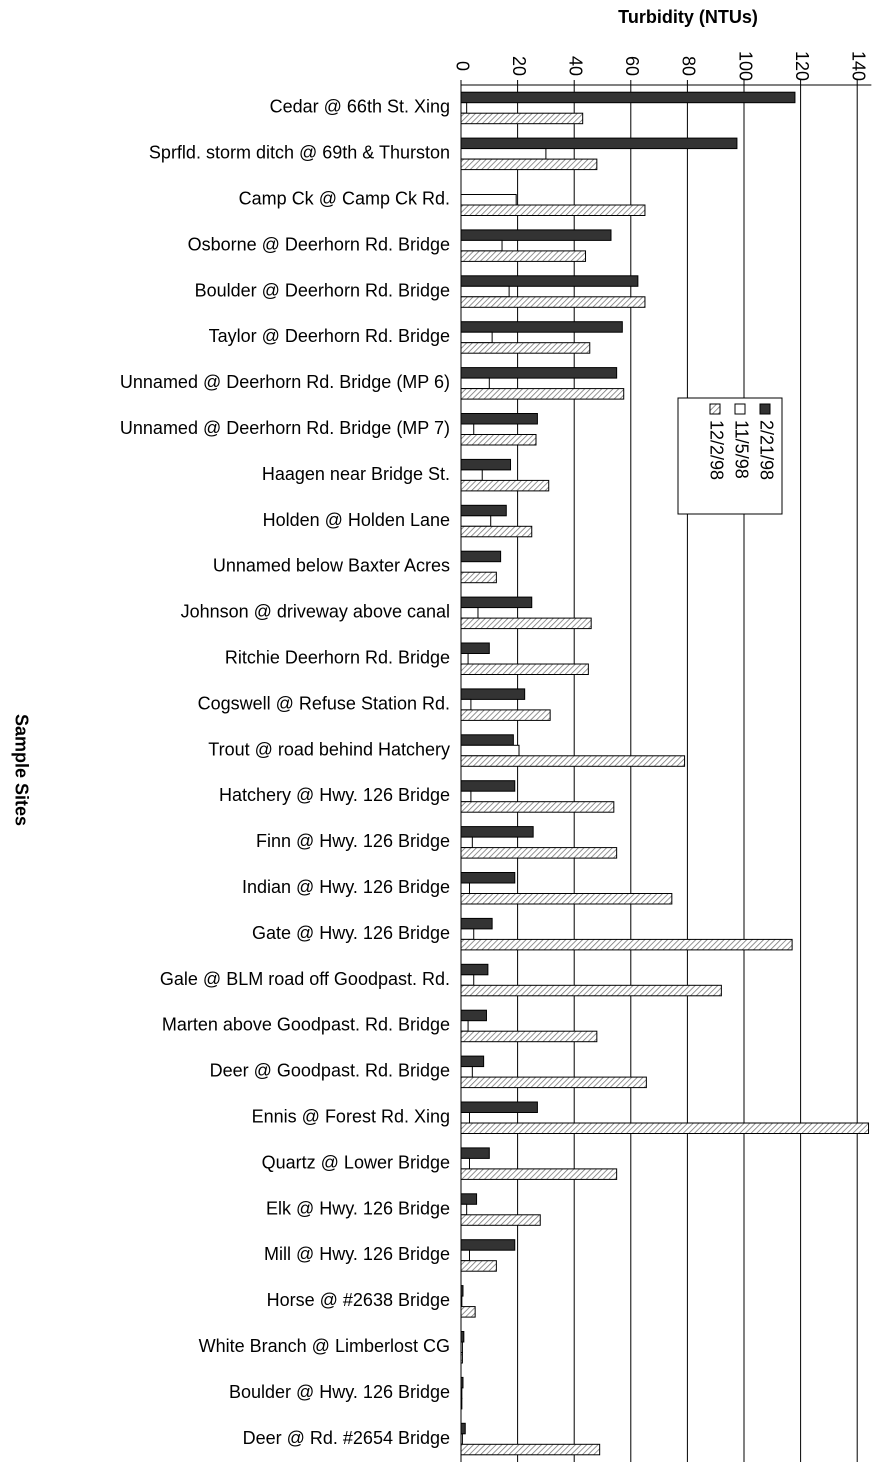 The image size is (890, 1469). What do you see at coordinates (344, 199) in the screenshot?
I see `y-tick-label: Camp Ck @ Camp Ck Rd.` at bounding box center [344, 199].